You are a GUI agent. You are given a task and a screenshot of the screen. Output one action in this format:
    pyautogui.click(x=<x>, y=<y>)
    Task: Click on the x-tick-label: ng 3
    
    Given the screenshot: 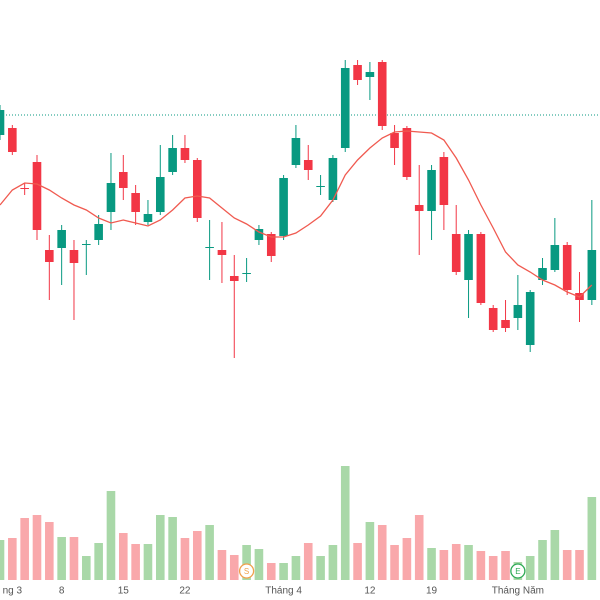 What is the action you would take?
    pyautogui.click(x=13, y=591)
    